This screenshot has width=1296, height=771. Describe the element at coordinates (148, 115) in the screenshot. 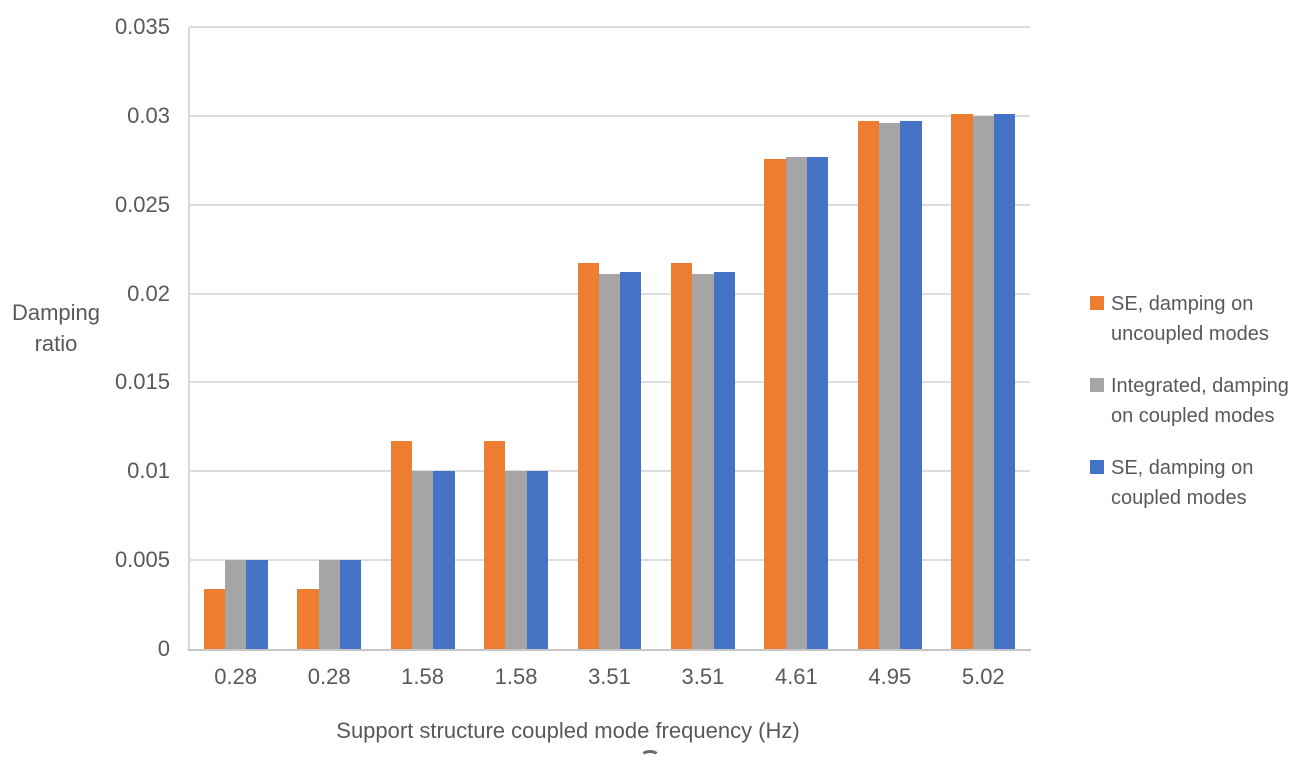

I see `y-tick-label: 0.03` at that location.